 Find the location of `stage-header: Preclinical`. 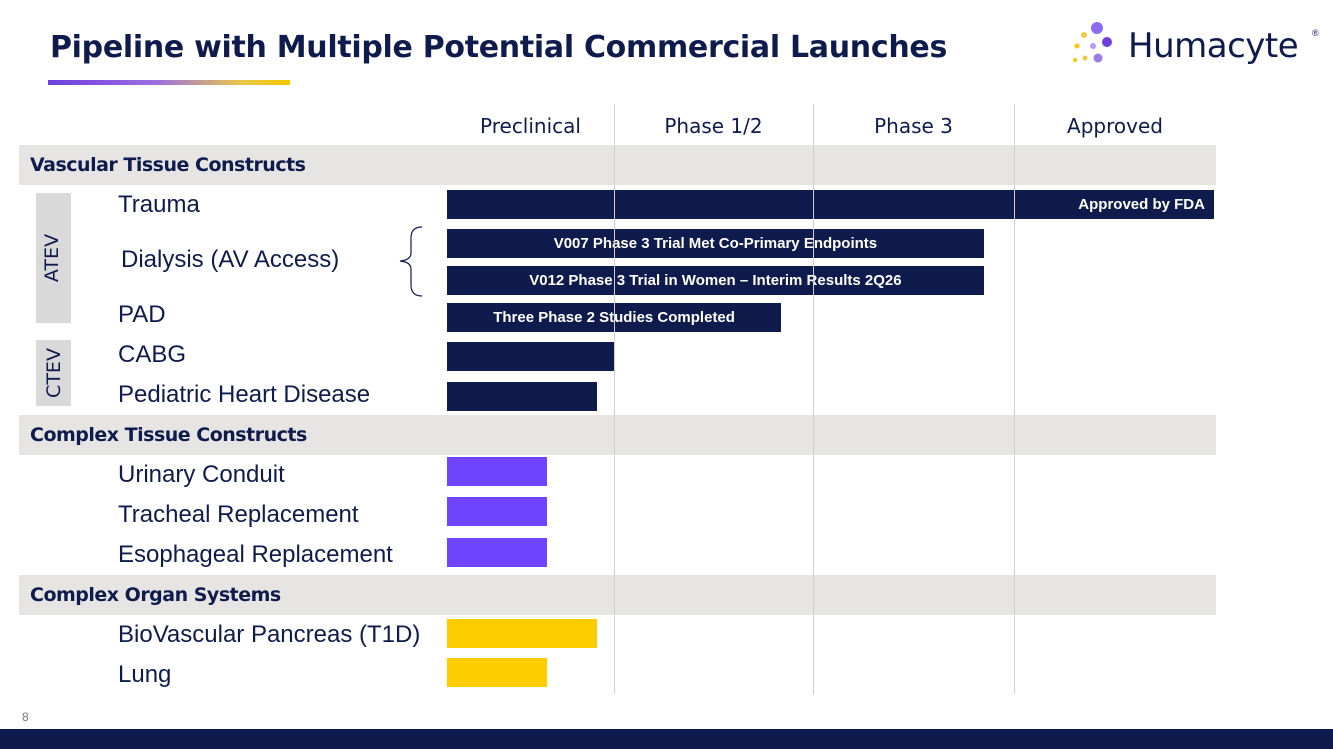

stage-header: Preclinical is located at coordinates (530, 126).